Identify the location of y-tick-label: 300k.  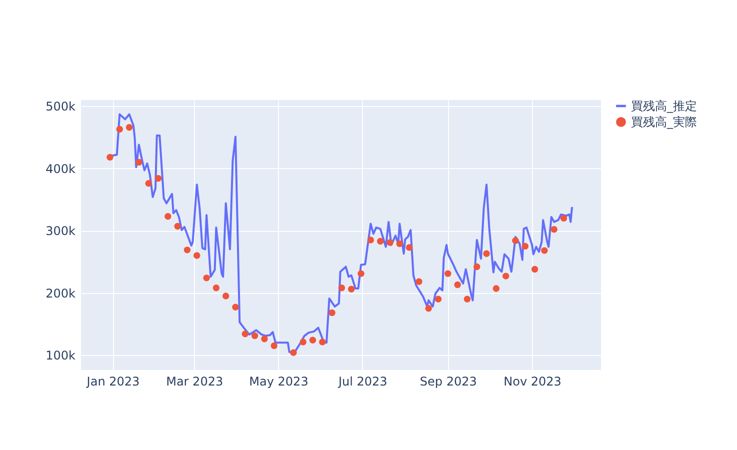
(61, 231).